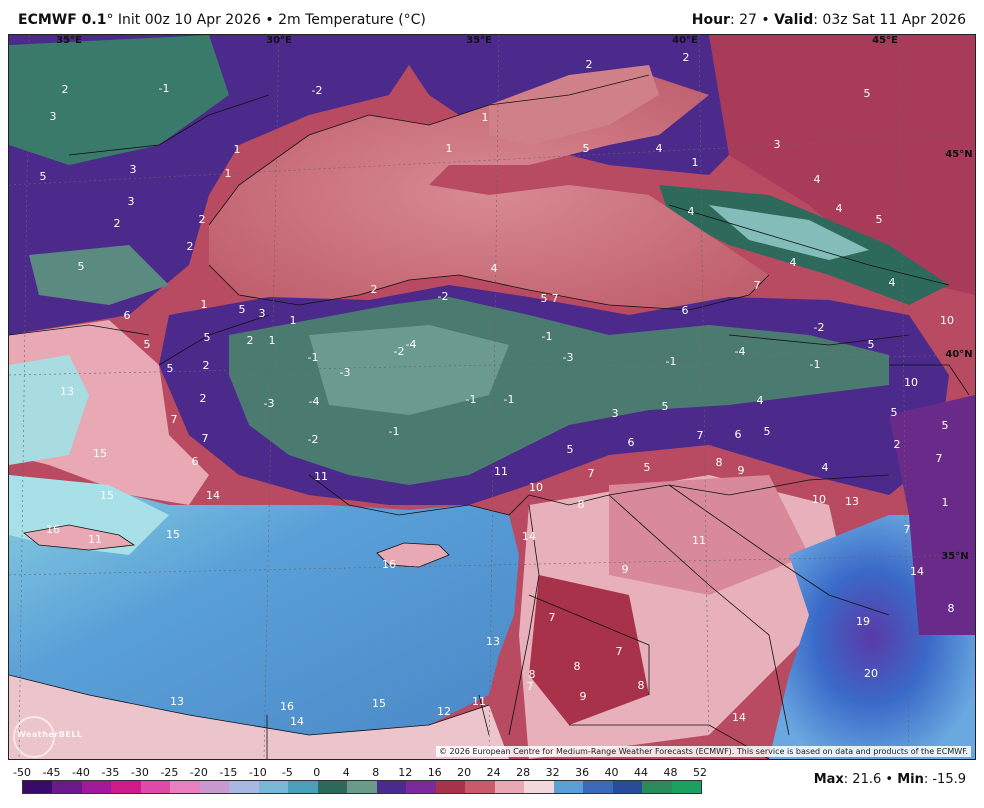  Describe the element at coordinates (670, 772) in the screenshot. I see `colorbar-tick-label: 48` at that location.